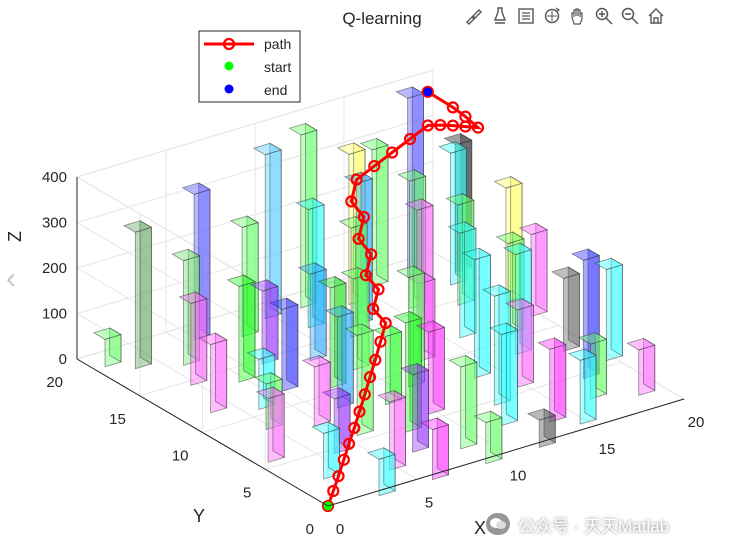  Describe the element at coordinates (604, 16) in the screenshot. I see `zoom-in-icon` at that location.